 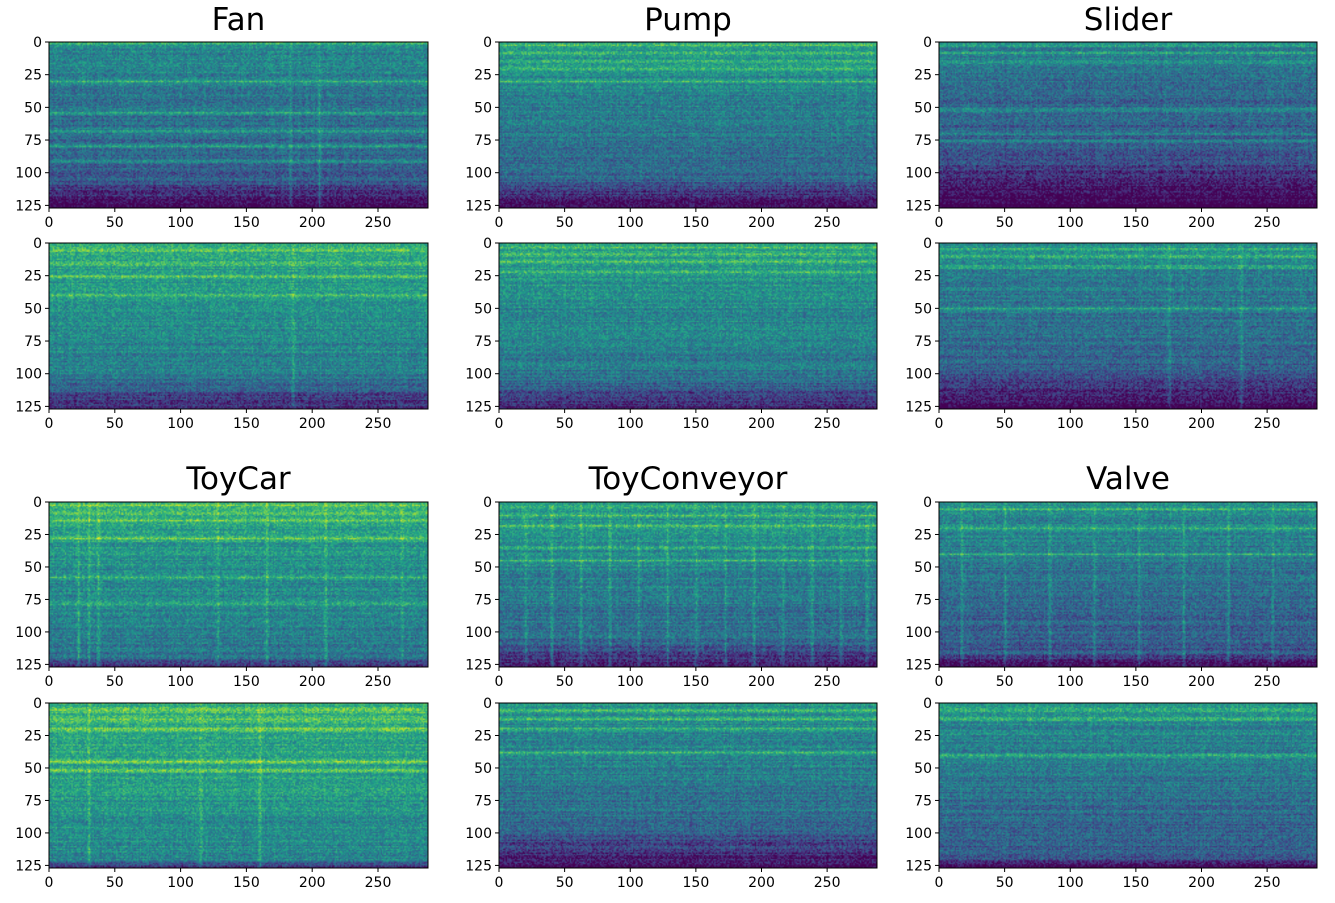 I want to click on panel-title: Pump, so click(x=688, y=20).